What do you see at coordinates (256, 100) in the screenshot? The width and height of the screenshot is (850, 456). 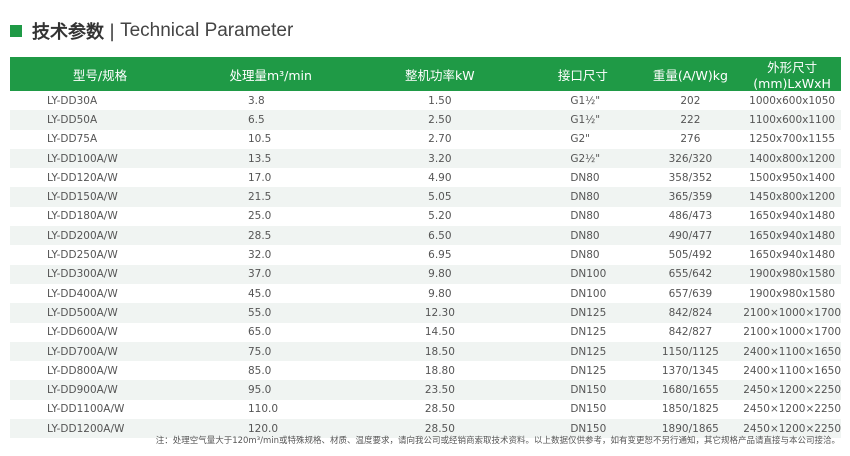 I see `table-cell: 3.8` at bounding box center [256, 100].